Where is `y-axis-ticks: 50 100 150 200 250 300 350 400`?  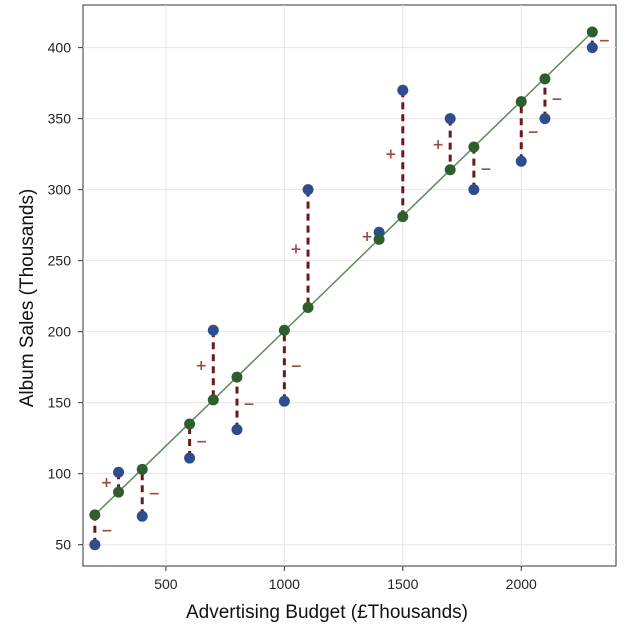
y-axis-ticks: 50 100 150 200 250 300 350 400 is located at coordinates (65, 296).